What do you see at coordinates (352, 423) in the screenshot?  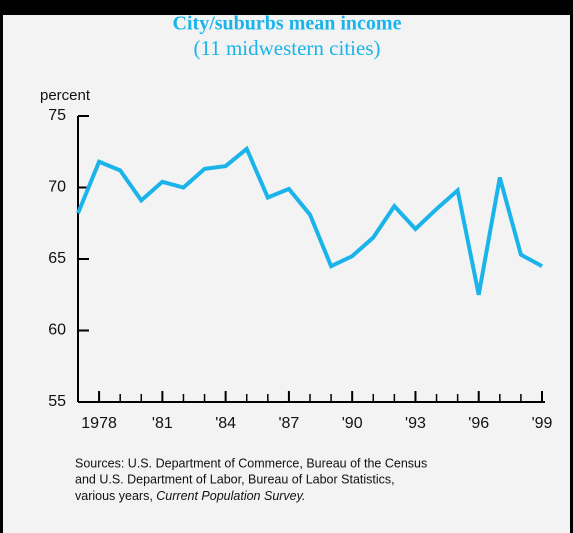 I see `x-tick-label: '90` at bounding box center [352, 423].